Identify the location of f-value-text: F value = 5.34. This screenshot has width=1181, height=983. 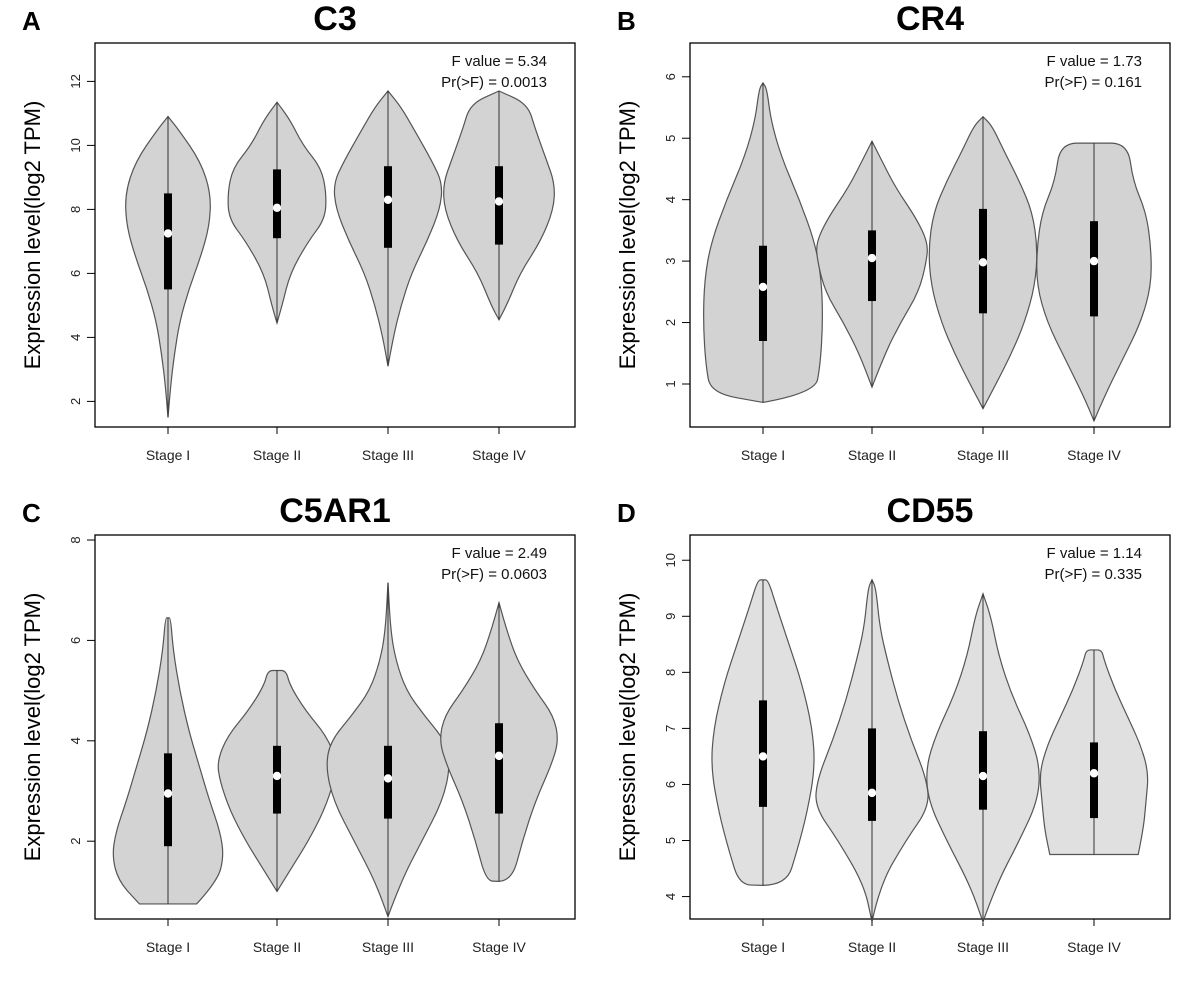
(499, 61).